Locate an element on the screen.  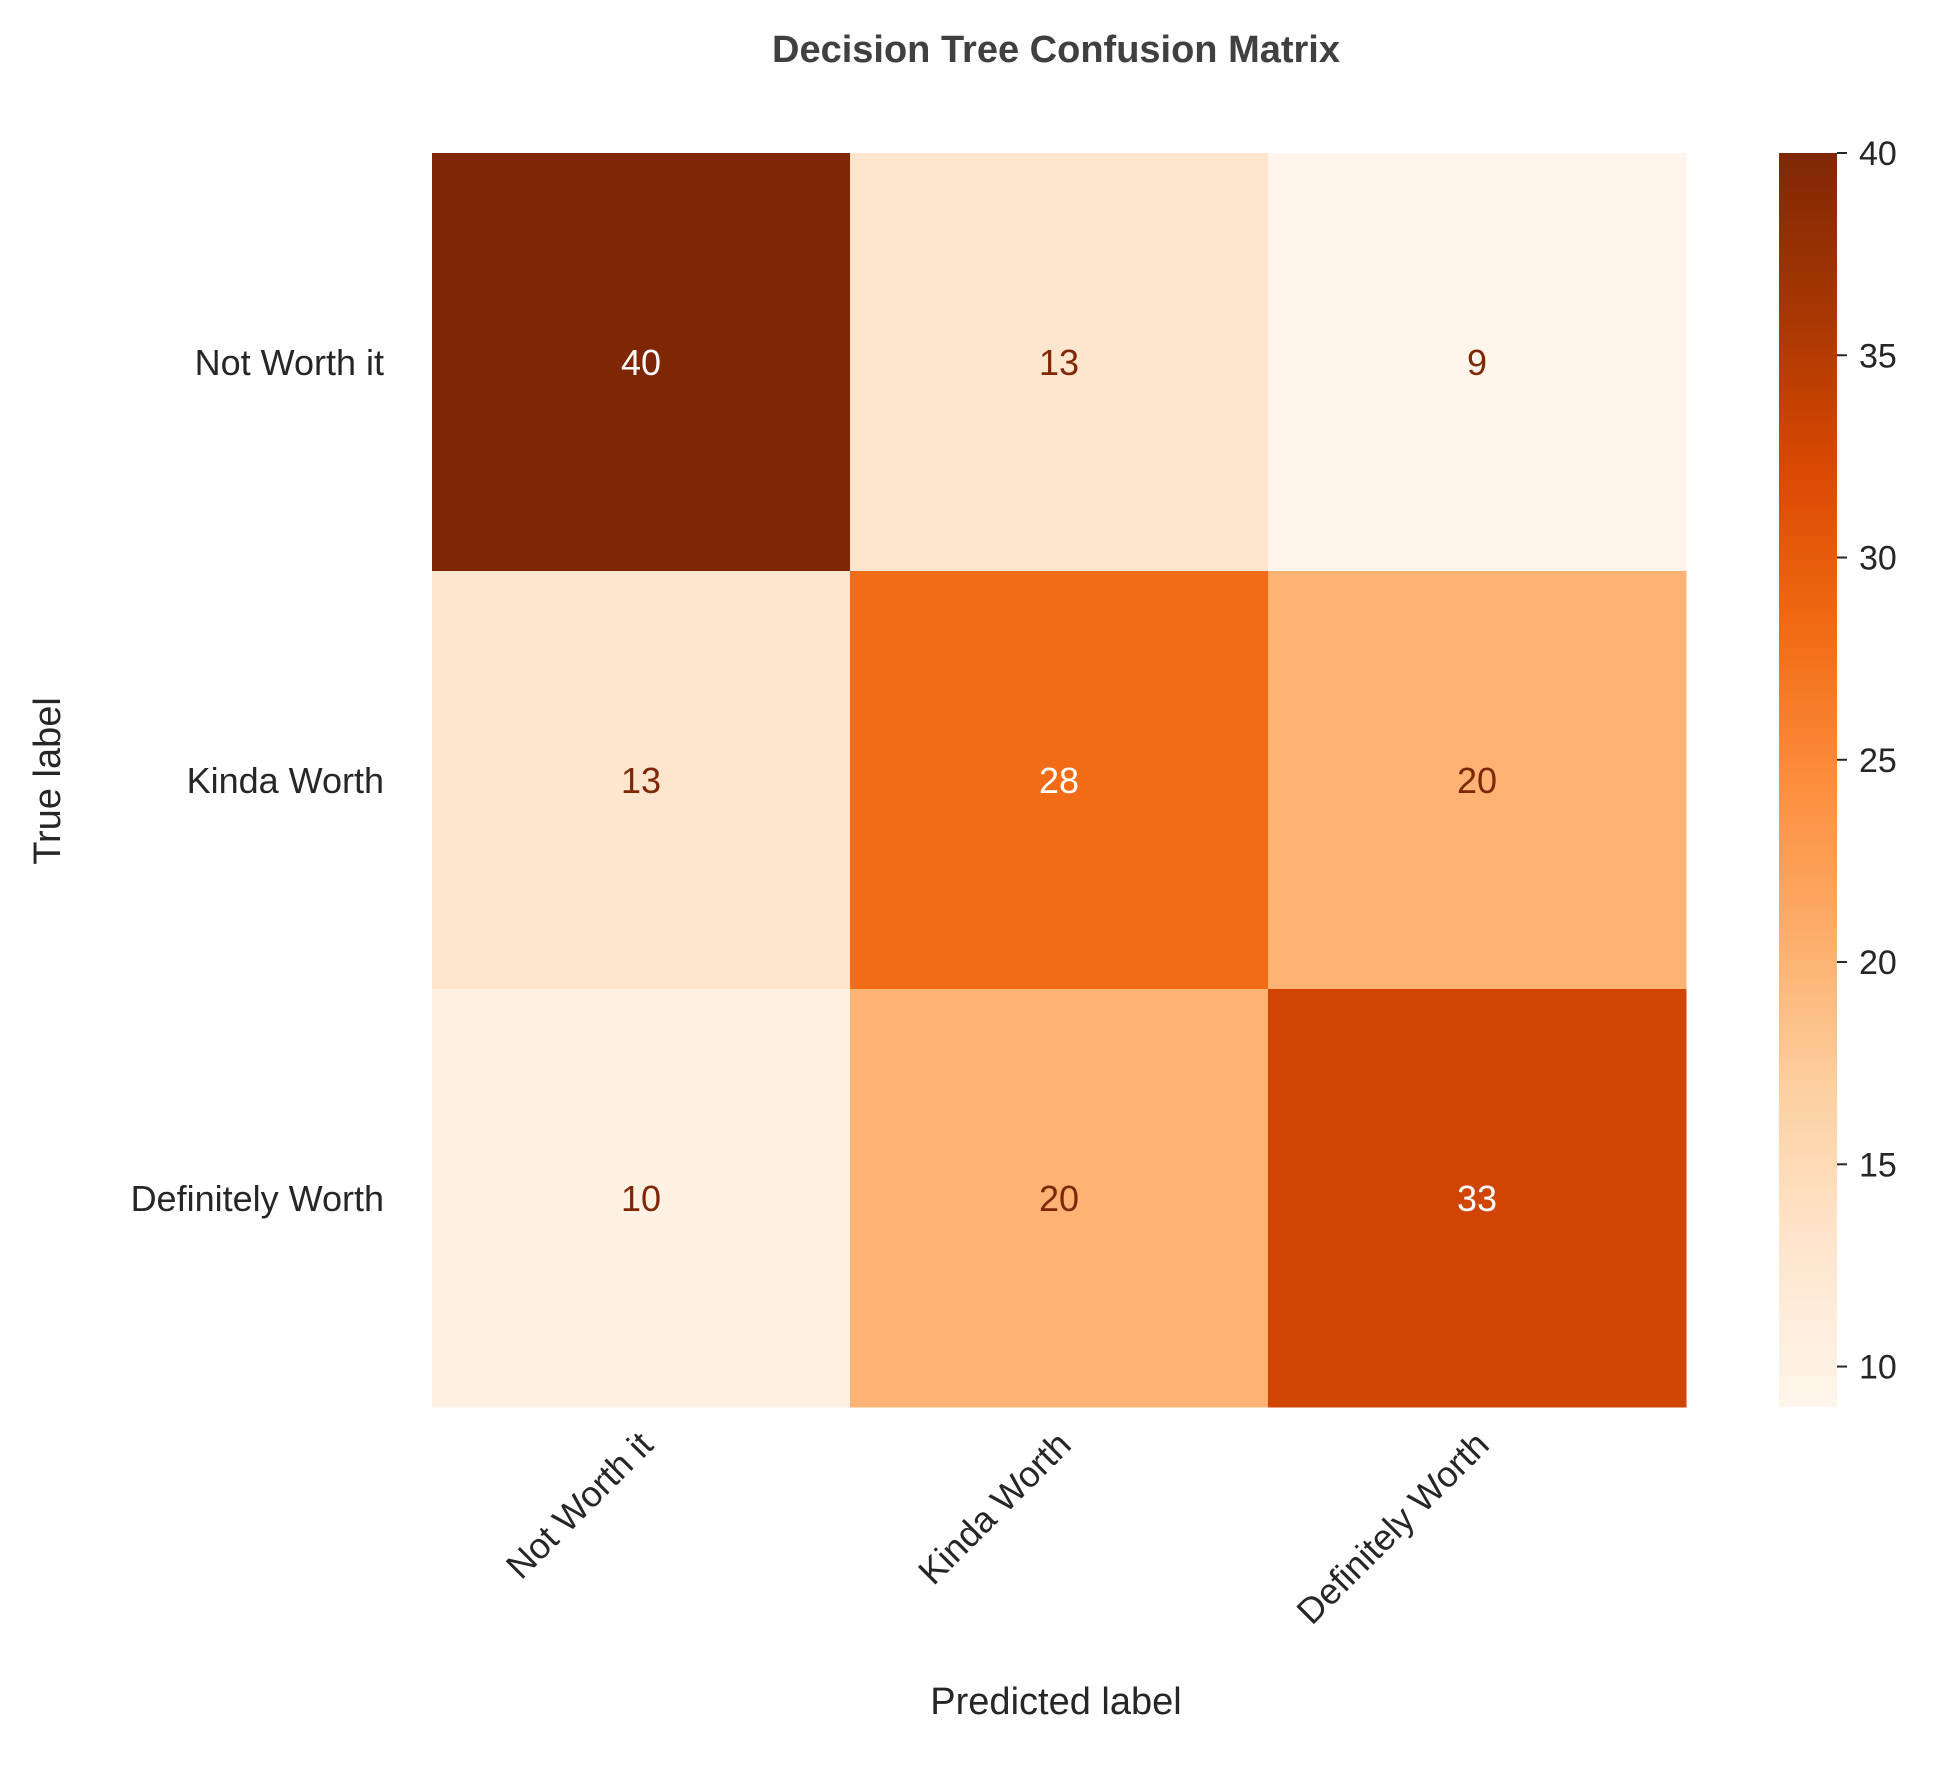
x-tick-label: Not Worth it is located at coordinates (579, 1505).